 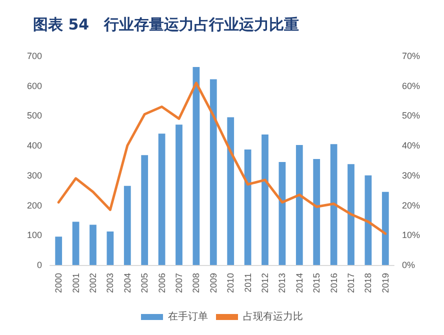 What do you see at coordinates (411, 145) in the screenshot?
I see `y2-tick-label: 40%` at bounding box center [411, 145].